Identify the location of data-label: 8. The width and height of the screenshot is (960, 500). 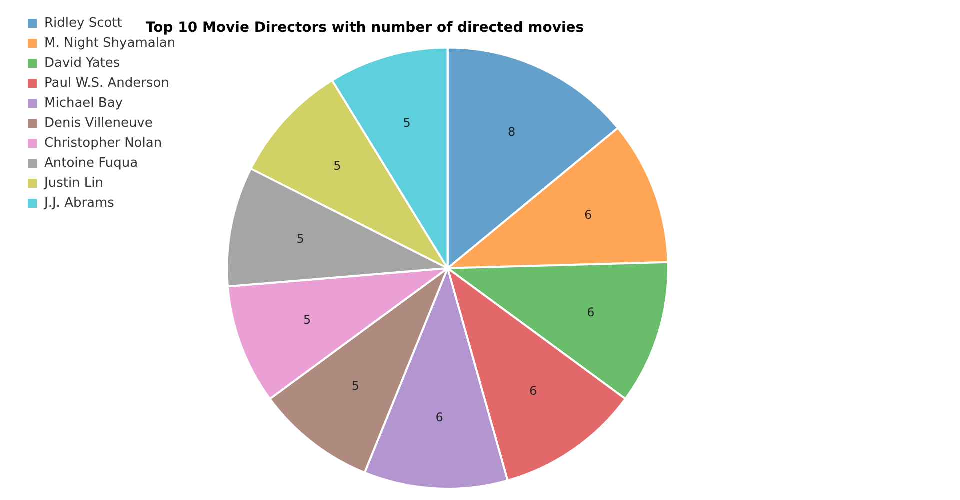
(512, 131).